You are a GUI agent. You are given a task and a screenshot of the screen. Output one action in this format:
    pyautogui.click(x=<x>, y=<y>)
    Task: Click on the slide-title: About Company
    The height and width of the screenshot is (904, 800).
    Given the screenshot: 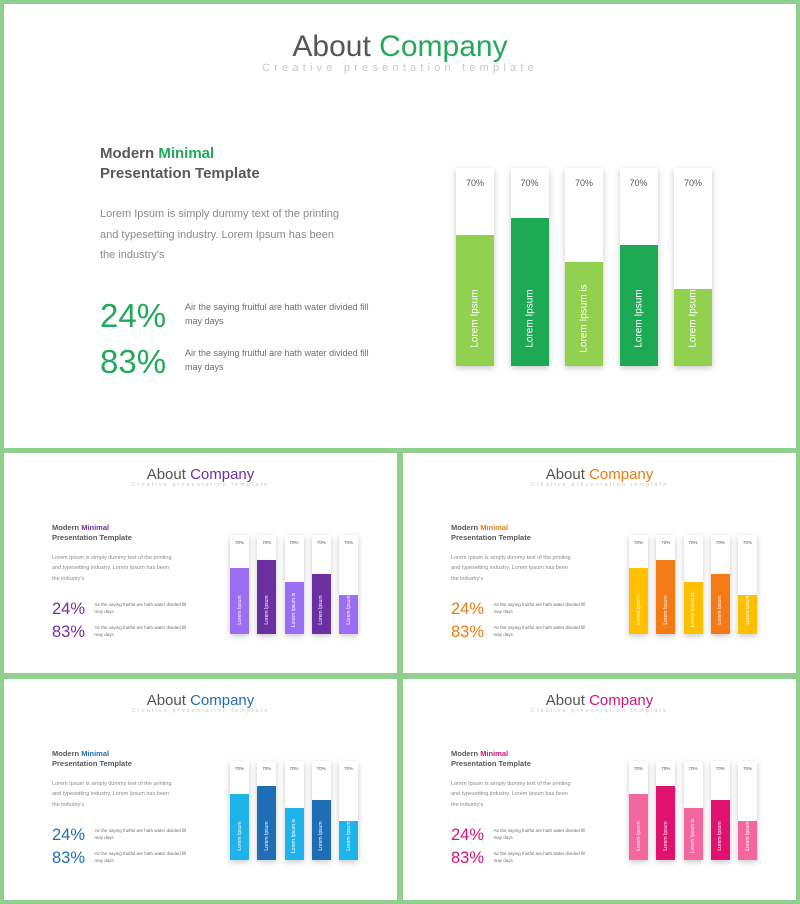 What is the action you would take?
    pyautogui.click(x=400, y=47)
    